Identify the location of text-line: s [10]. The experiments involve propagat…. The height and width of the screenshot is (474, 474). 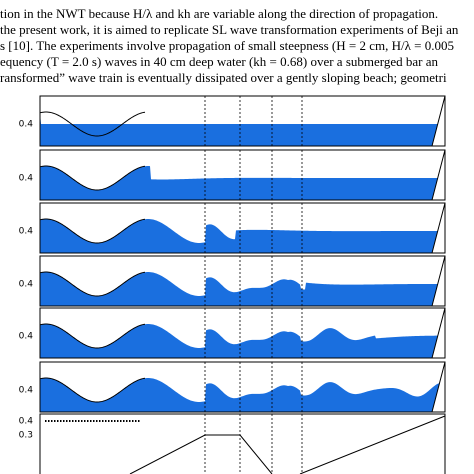
(227, 45).